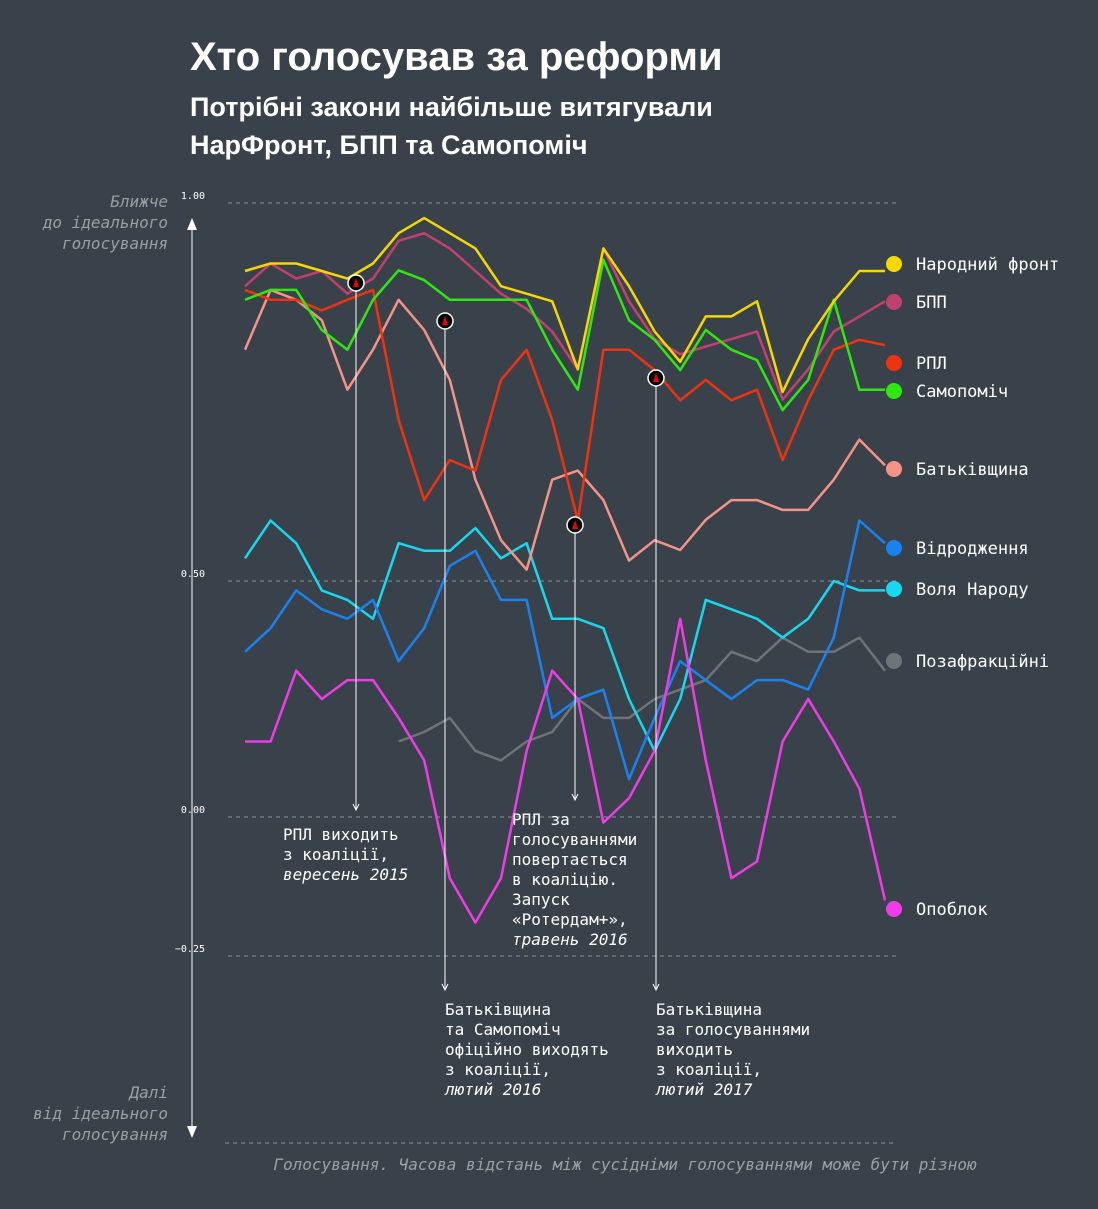 The width and height of the screenshot is (1098, 1209). What do you see at coordinates (694, 1049) in the screenshot?
I see `annotation-text: виходить` at bounding box center [694, 1049].